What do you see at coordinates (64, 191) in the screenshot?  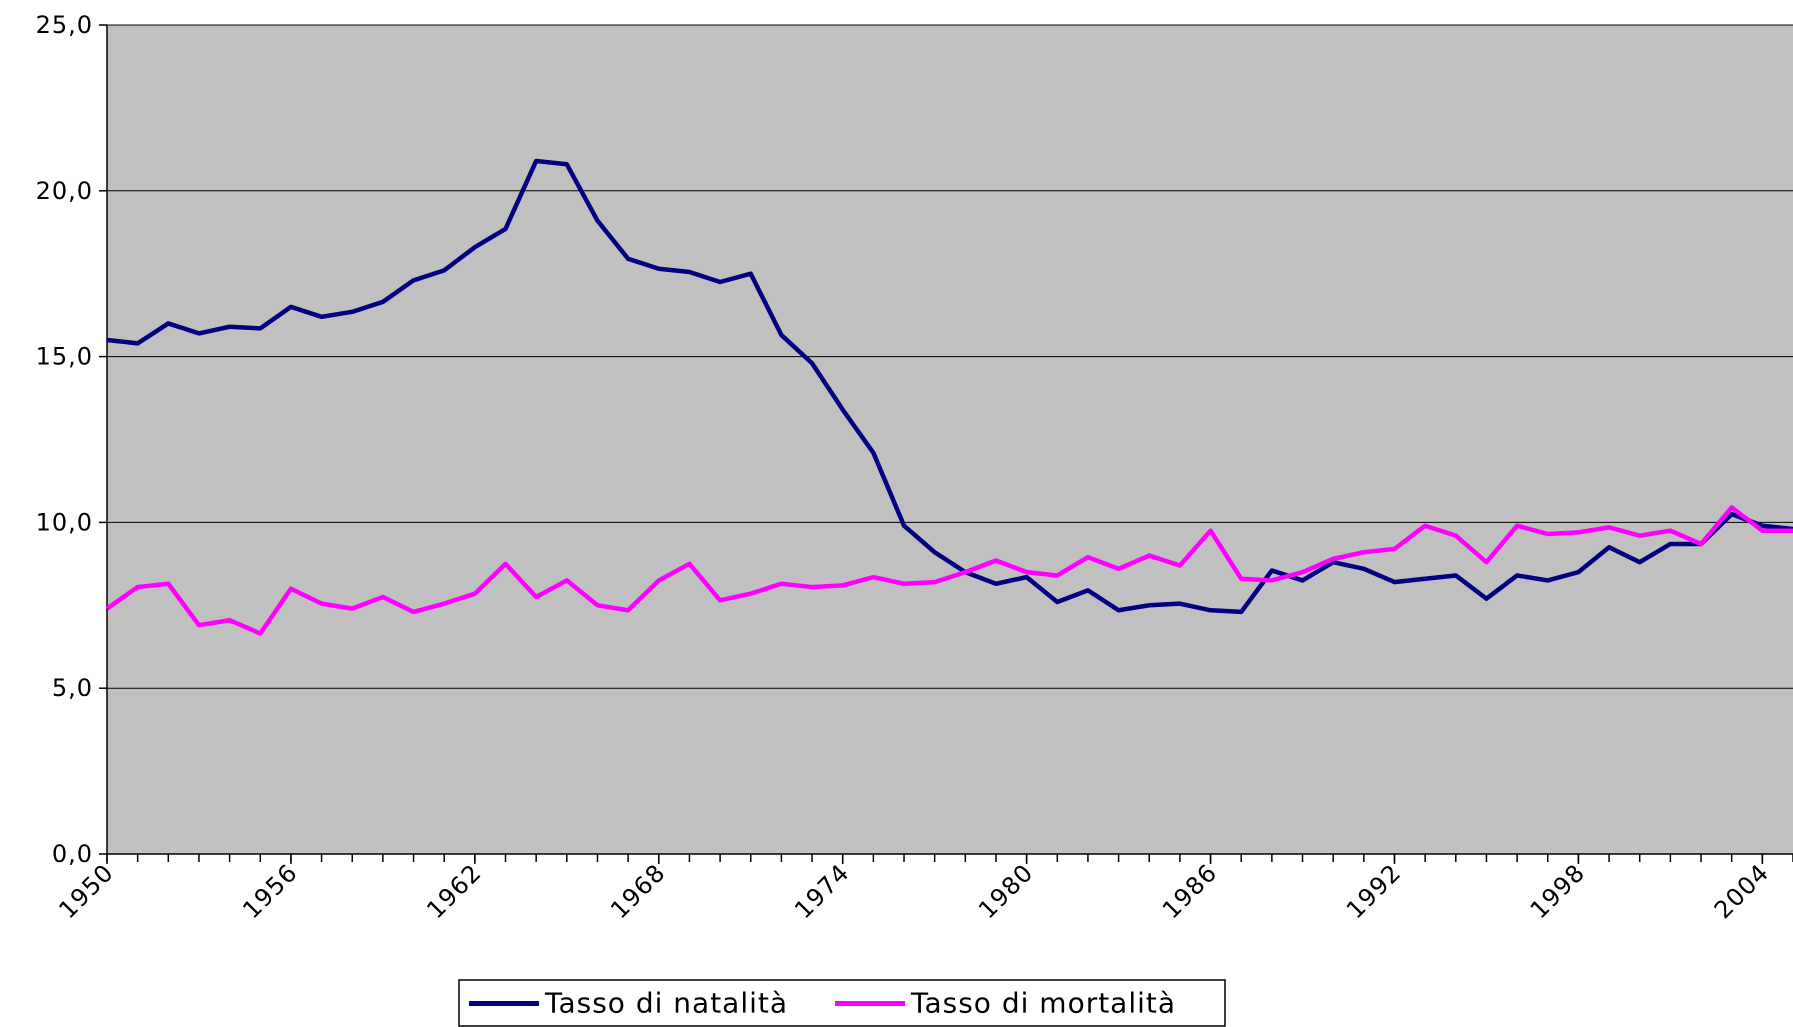 I see `y-tick-label: 20,0` at bounding box center [64, 191].